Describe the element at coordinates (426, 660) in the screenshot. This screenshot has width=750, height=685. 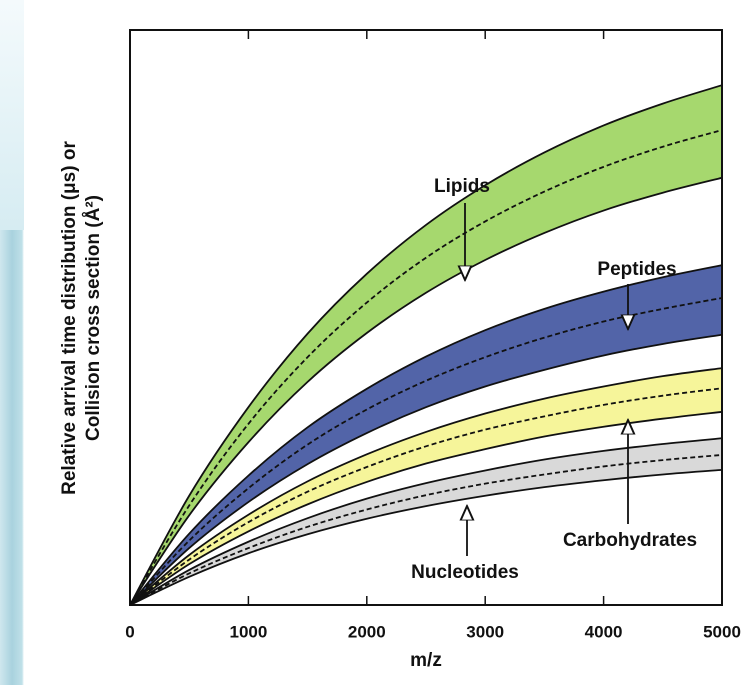
I see `x-axis-label: m/z` at that location.